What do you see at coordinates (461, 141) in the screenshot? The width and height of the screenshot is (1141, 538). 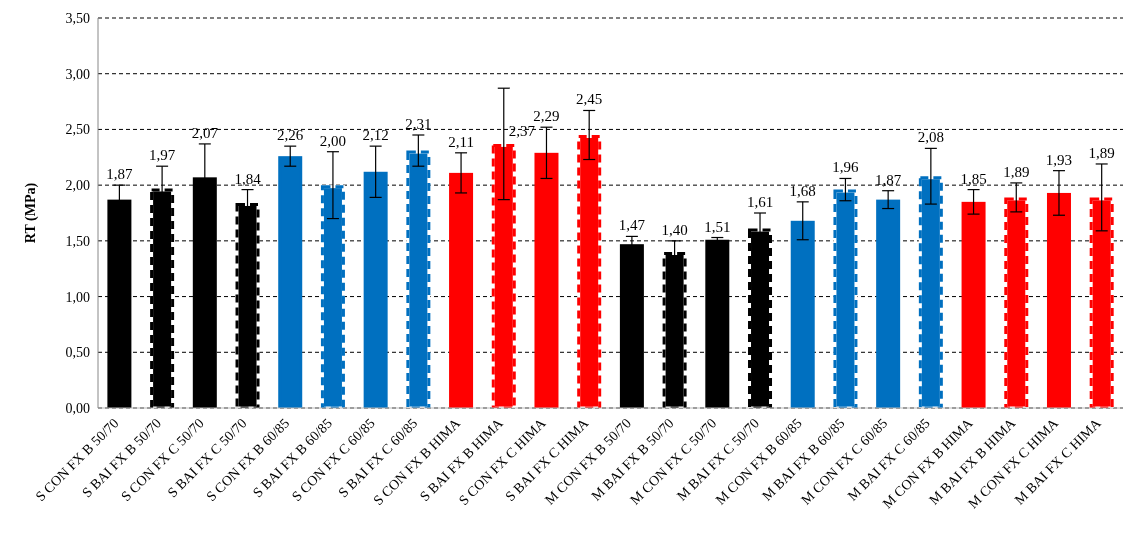 I see `data-label: 2,11` at bounding box center [461, 141].